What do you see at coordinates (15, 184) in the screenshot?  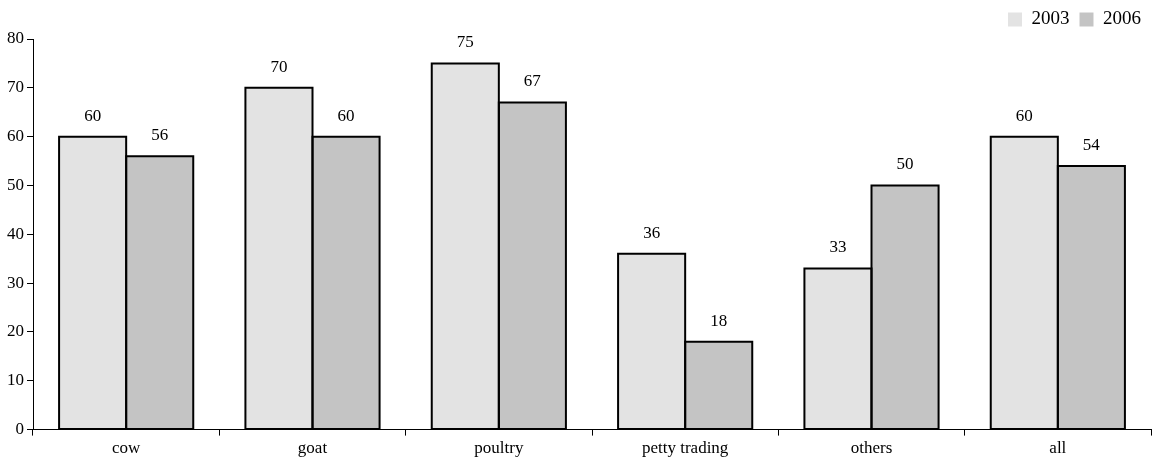 I see `y-tick-label: 50` at bounding box center [15, 184].